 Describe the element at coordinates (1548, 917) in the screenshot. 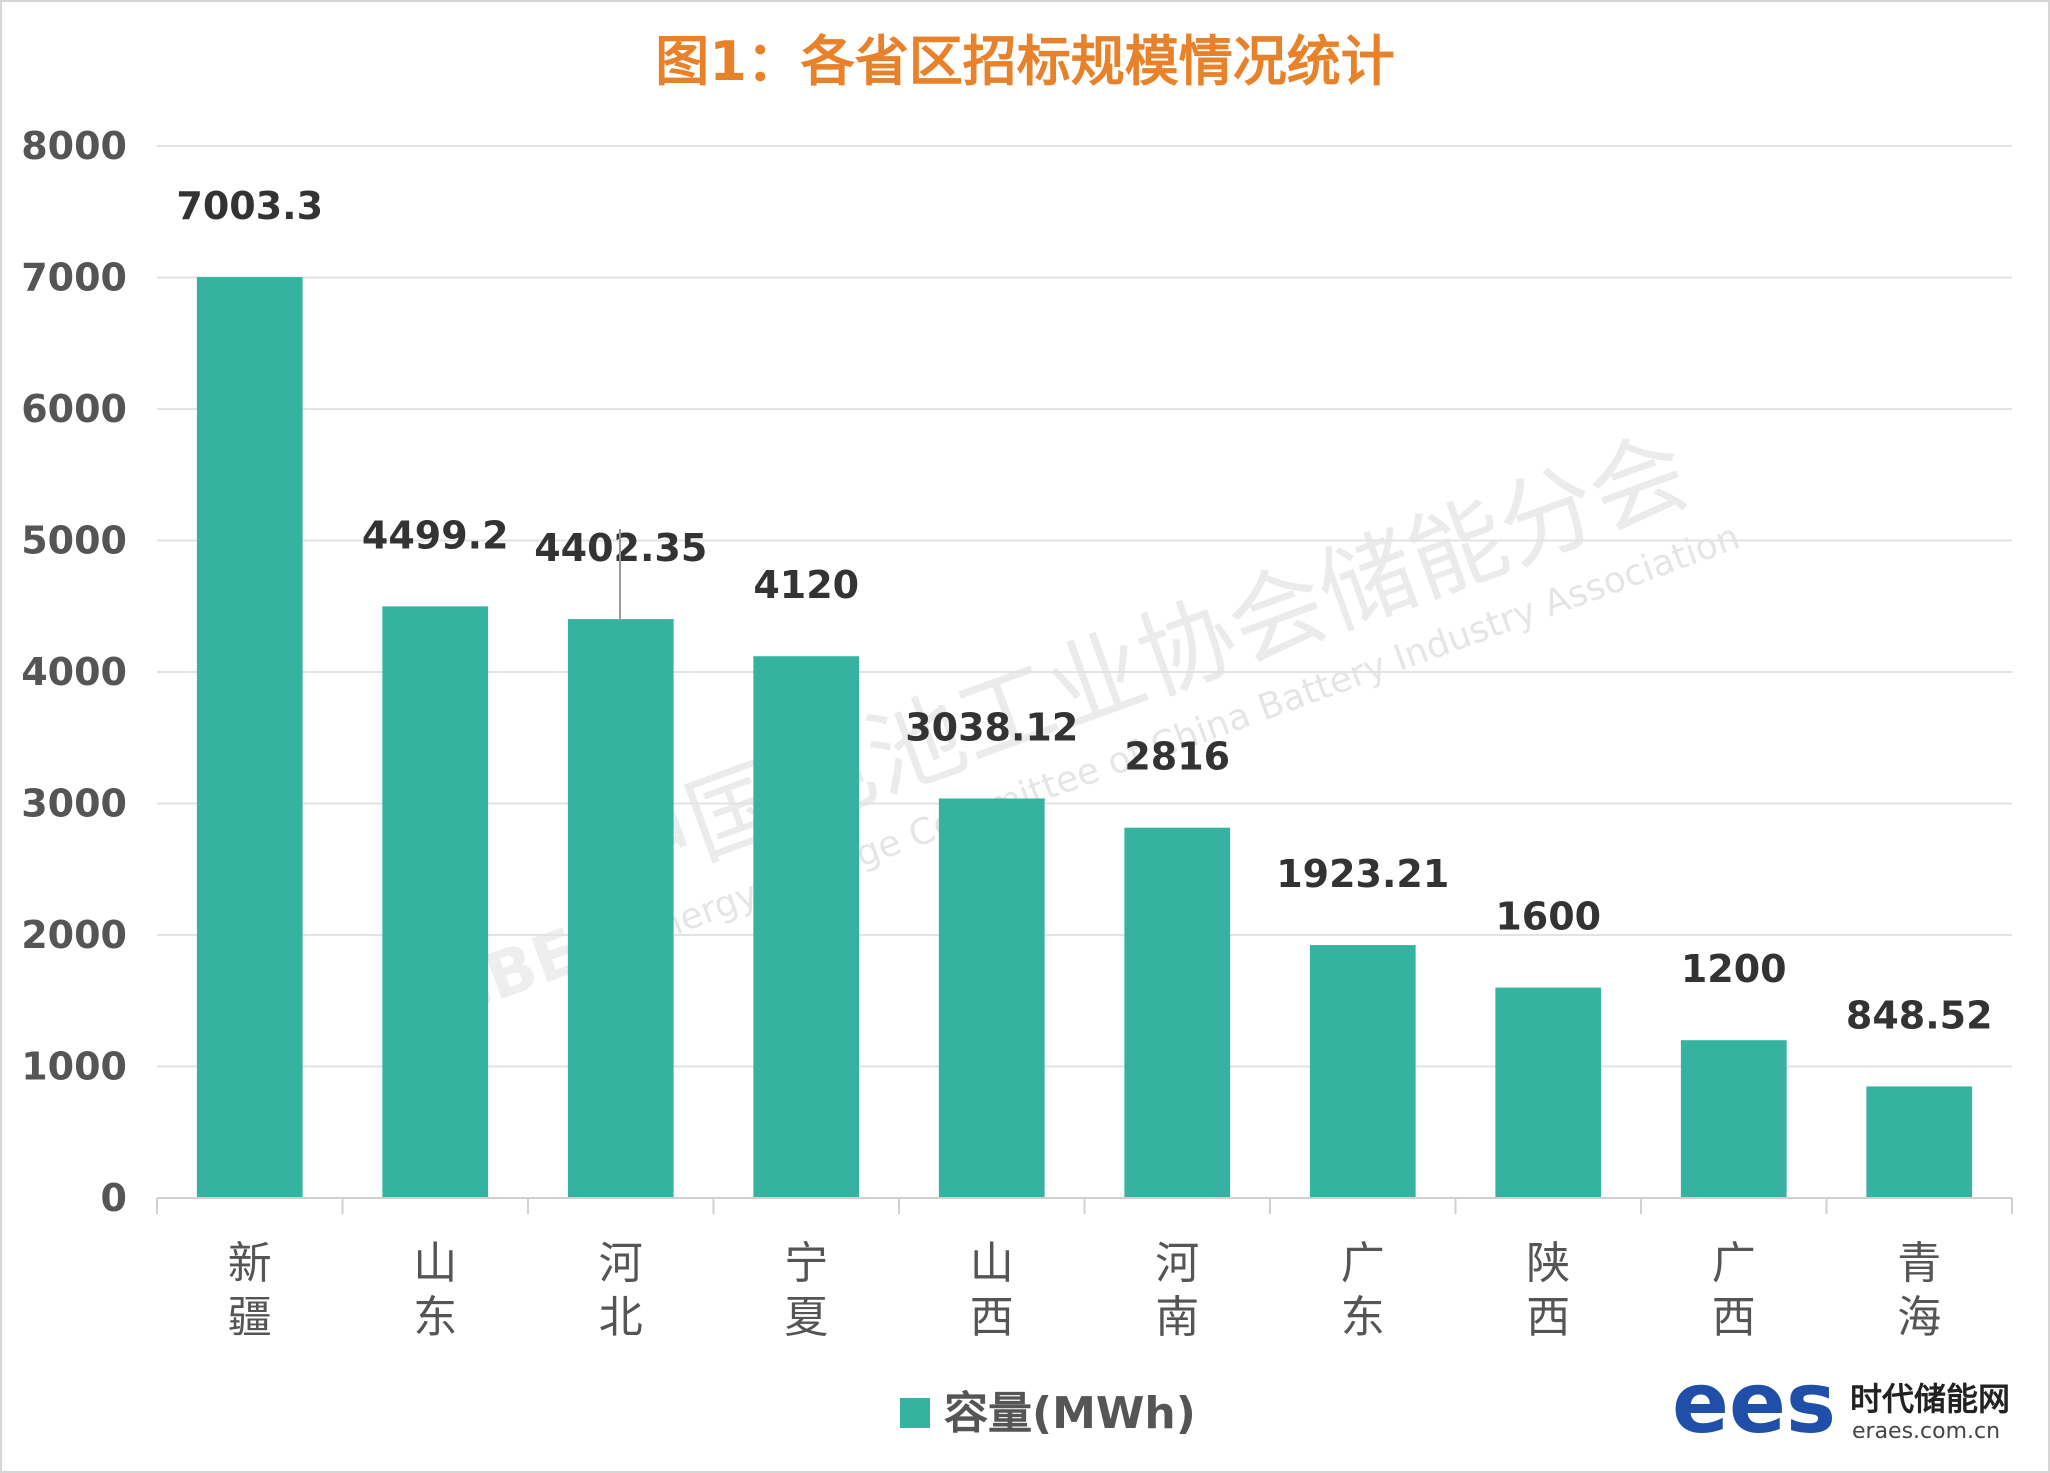

I see `data-label: 1600` at that location.